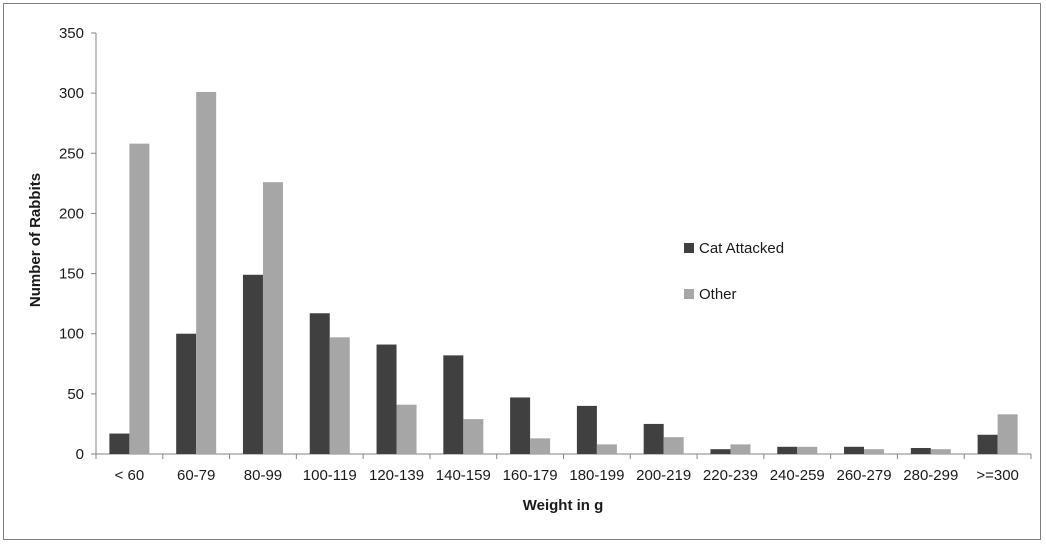 The height and width of the screenshot is (544, 1046). I want to click on y-tick-label: 50, so click(75, 394).